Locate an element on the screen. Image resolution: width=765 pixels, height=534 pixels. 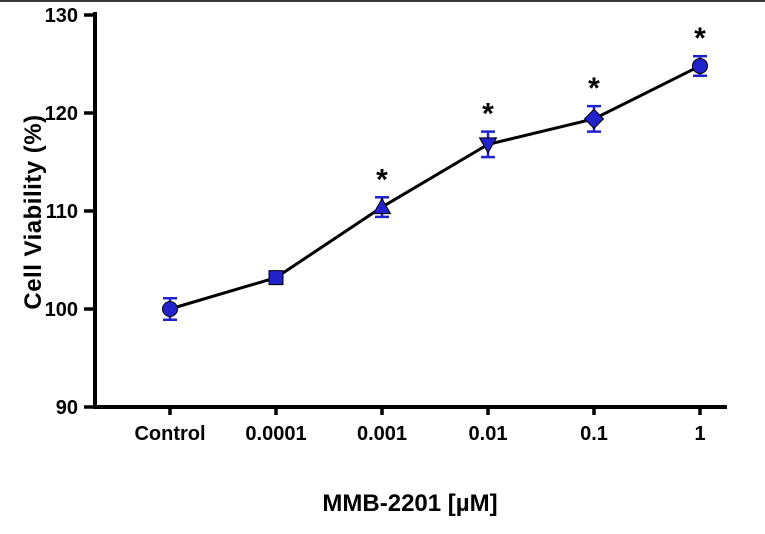
y-tick-label: 110 is located at coordinates (62, 212).